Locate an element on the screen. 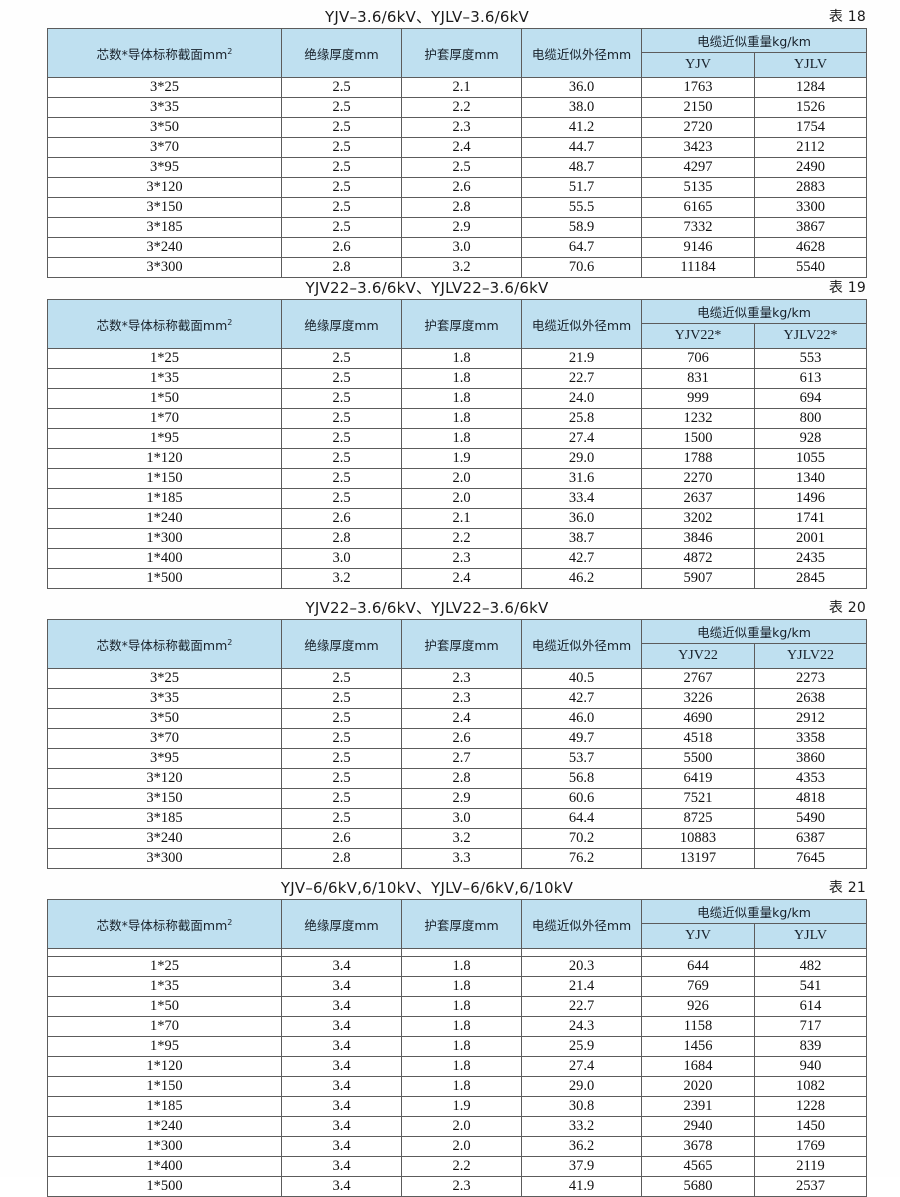  cell-value: 839 is located at coordinates (810, 1046).